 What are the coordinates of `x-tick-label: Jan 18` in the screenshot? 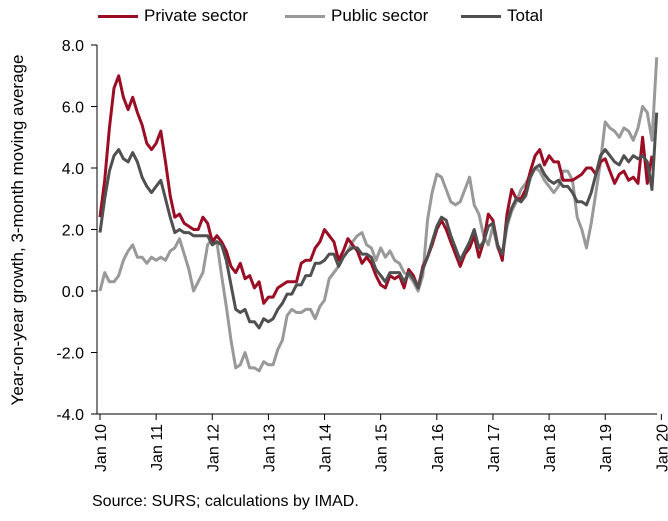 It's located at (550, 448).